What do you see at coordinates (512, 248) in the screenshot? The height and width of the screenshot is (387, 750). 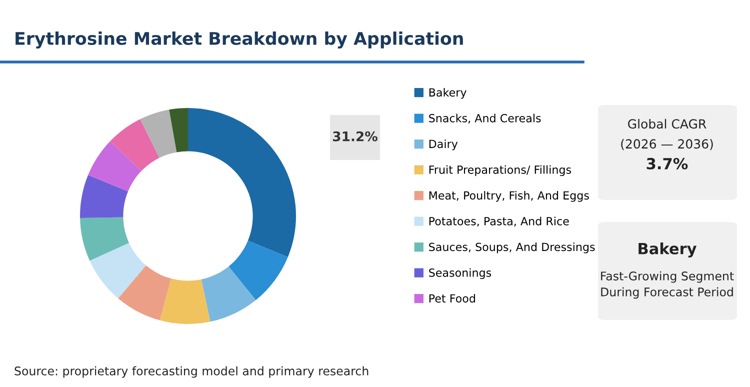 I see `legend-label: Sauces, Soups, And Dressings` at bounding box center [512, 248].